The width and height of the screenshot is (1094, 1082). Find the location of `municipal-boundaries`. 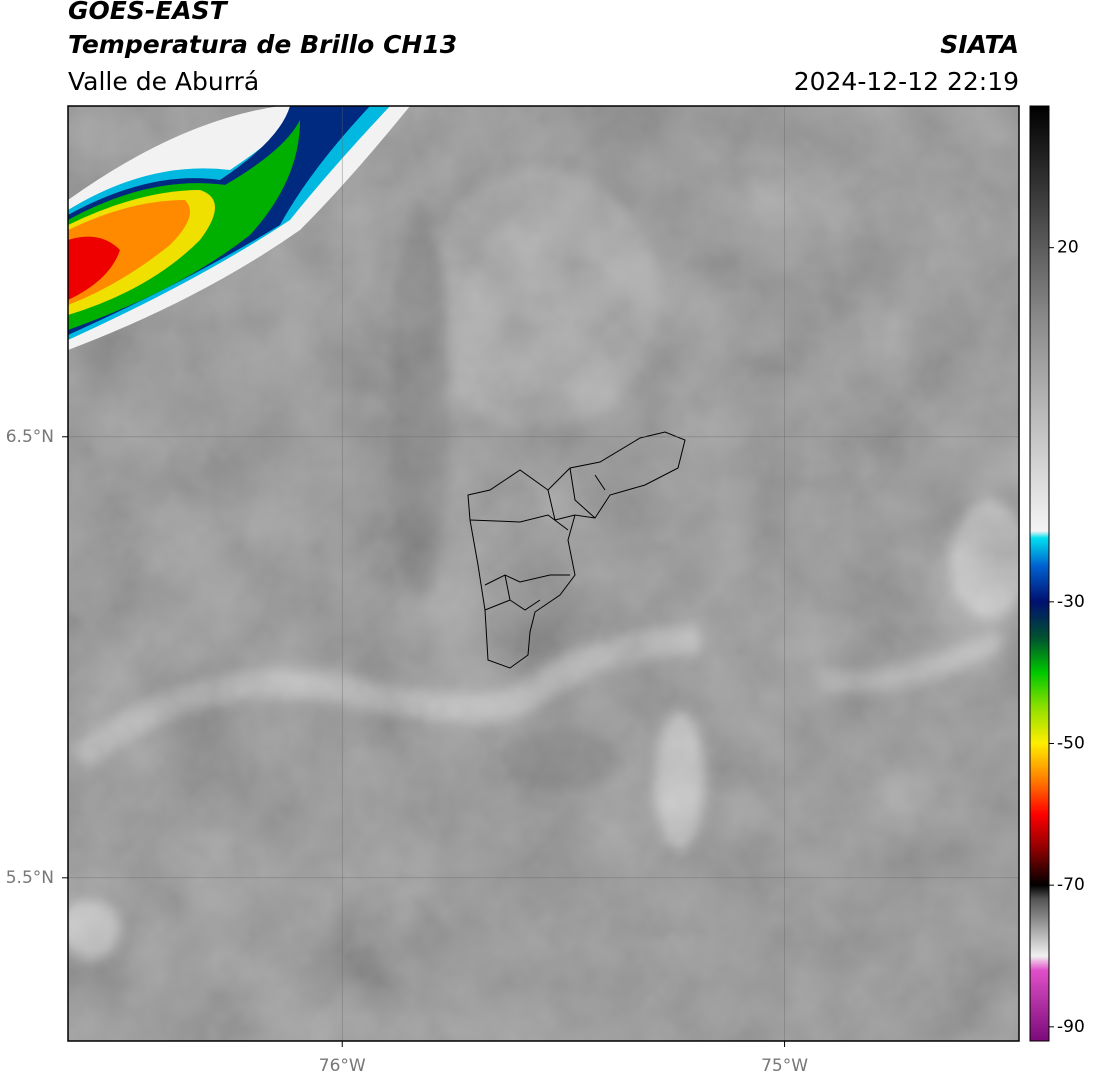

municipal-boundaries is located at coordinates (576, 550).